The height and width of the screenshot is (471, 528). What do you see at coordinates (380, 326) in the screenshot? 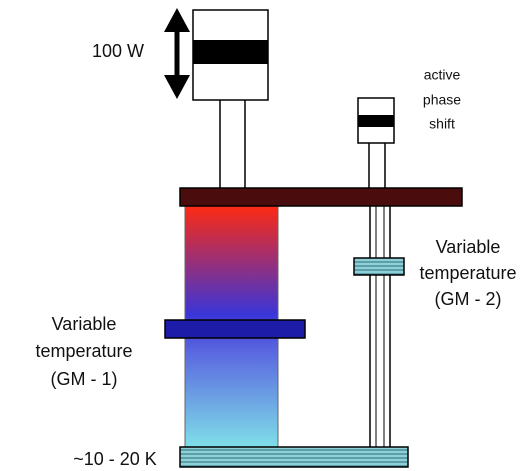
I see `pulse-tube` at bounding box center [380, 326].